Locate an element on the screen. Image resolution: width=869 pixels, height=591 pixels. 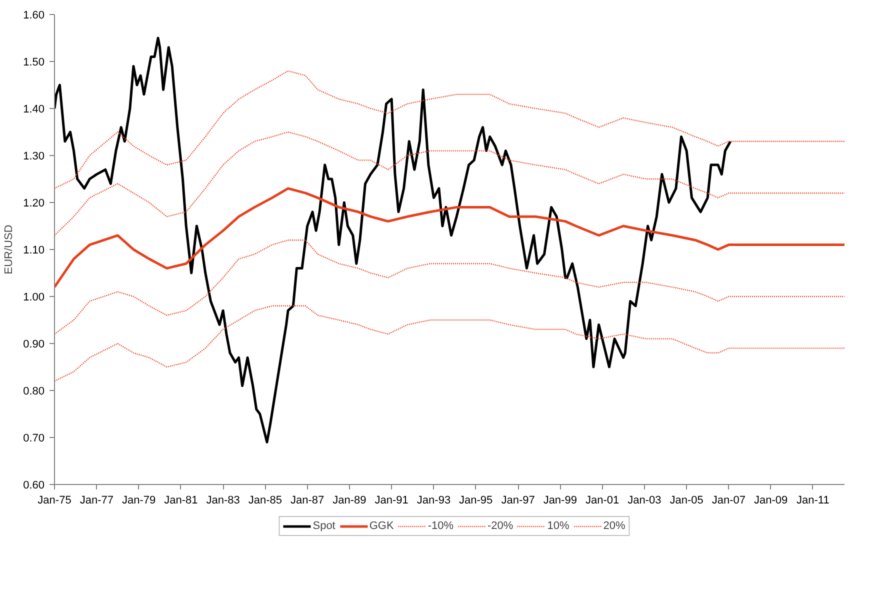
x-tick-label: Jan-79 is located at coordinates (139, 500).